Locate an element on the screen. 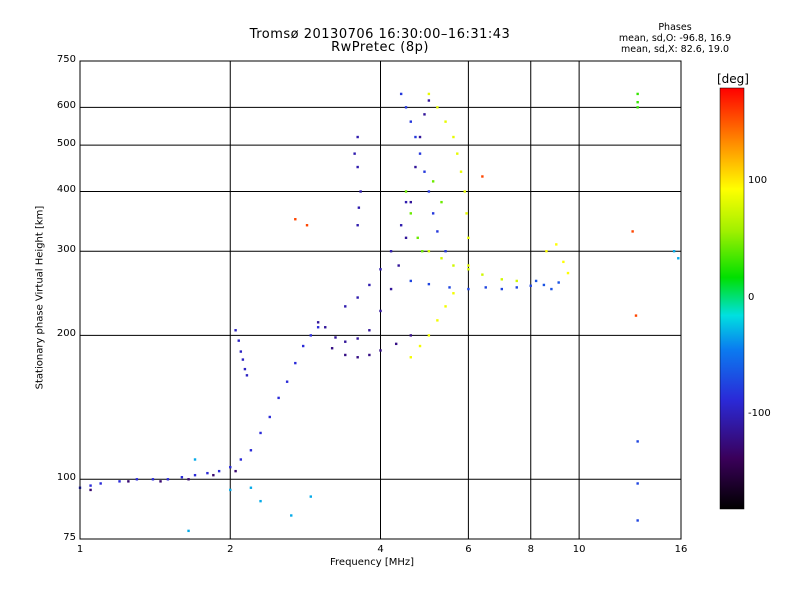 The width and height of the screenshot is (800, 600). y-tick-label: 500 is located at coordinates (66, 144).